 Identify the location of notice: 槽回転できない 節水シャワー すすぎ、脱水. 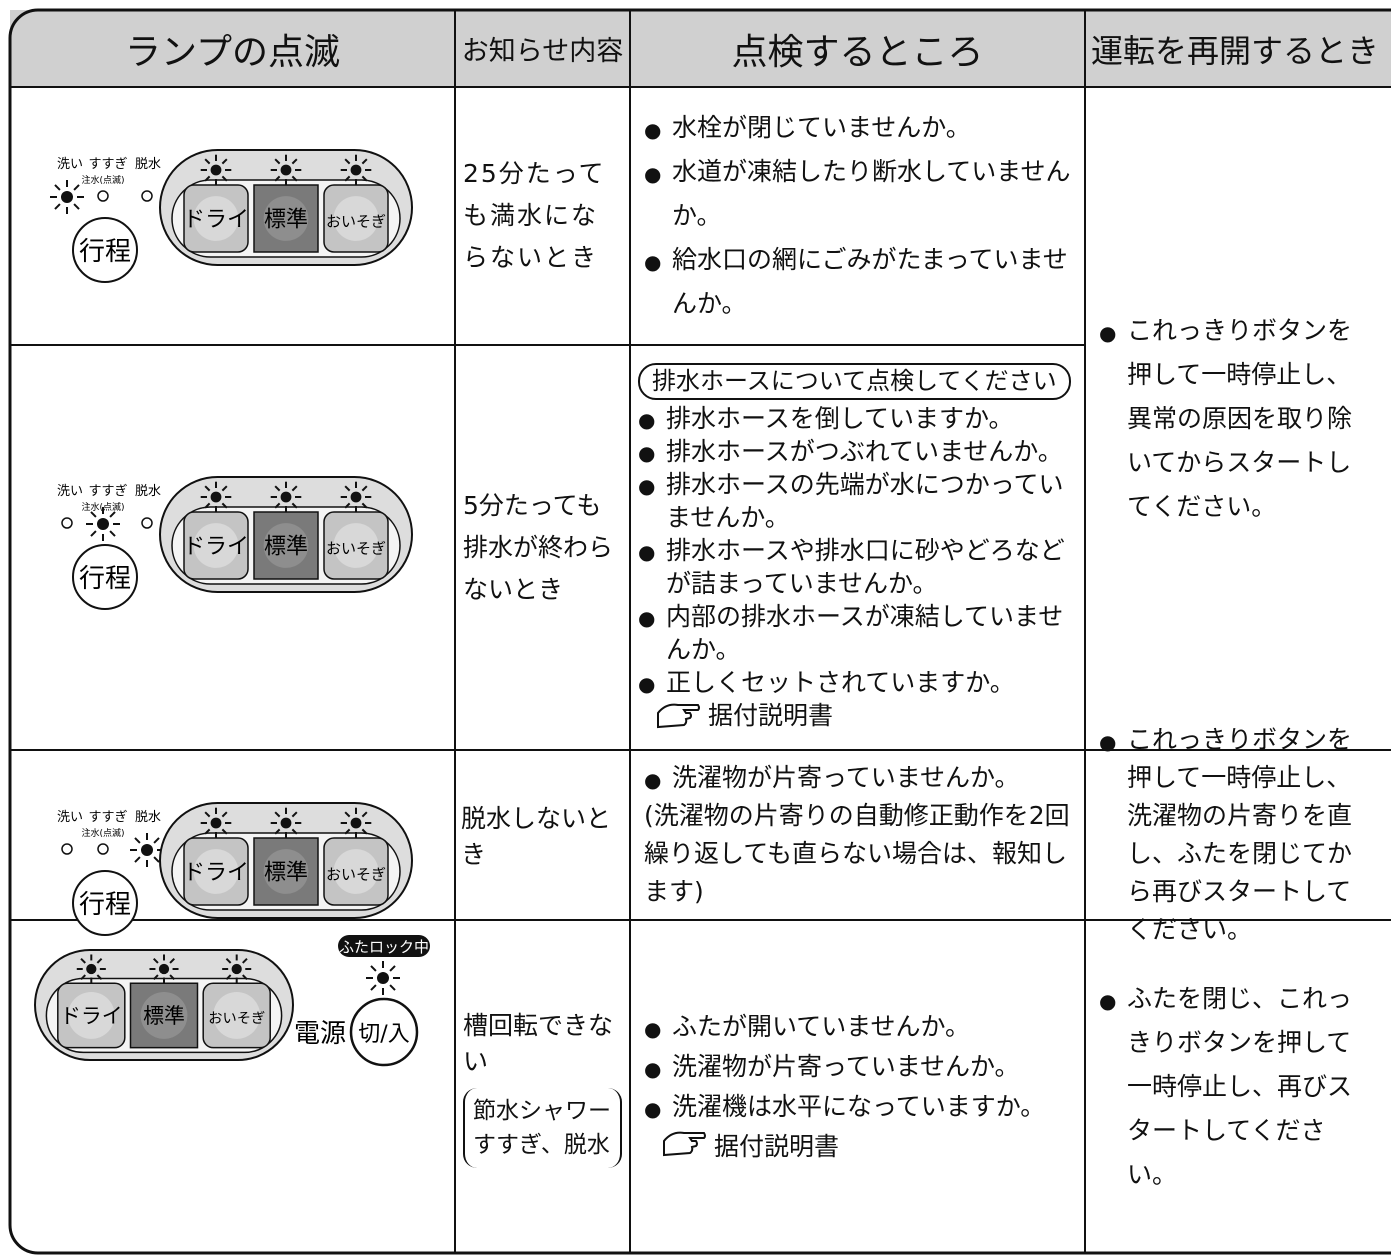
(542, 1086).